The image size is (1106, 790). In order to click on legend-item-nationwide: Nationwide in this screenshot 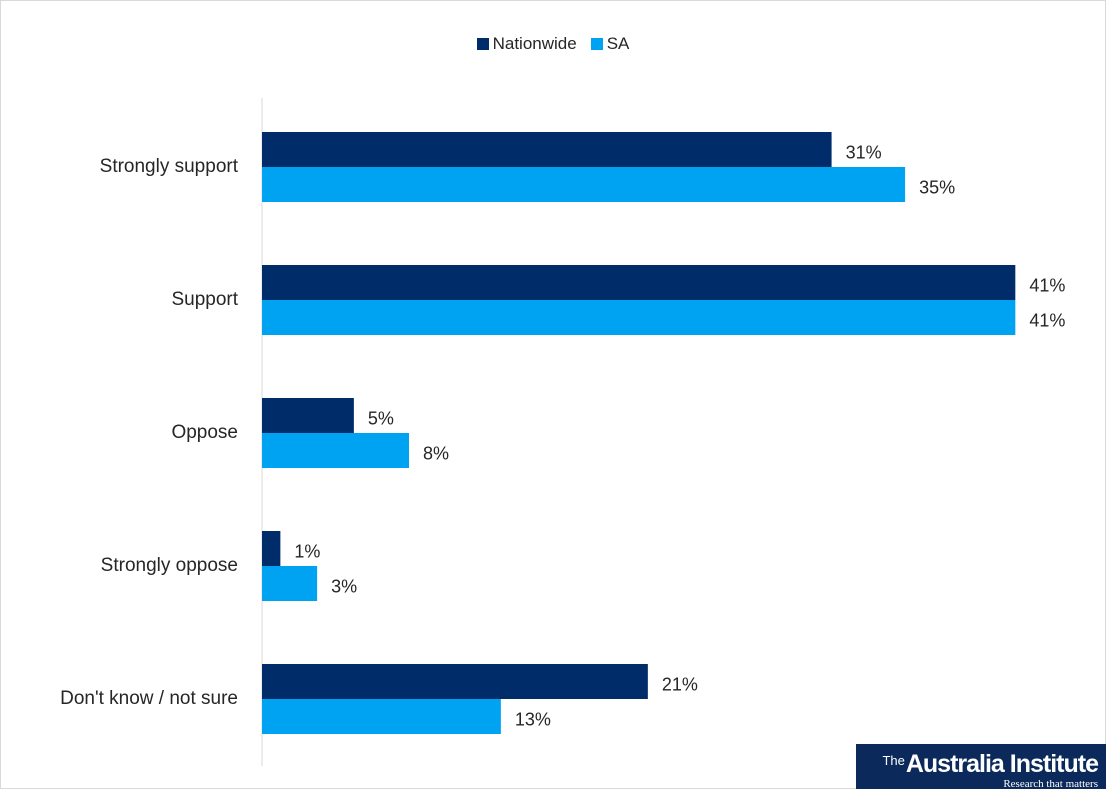, I will do `click(526, 44)`.